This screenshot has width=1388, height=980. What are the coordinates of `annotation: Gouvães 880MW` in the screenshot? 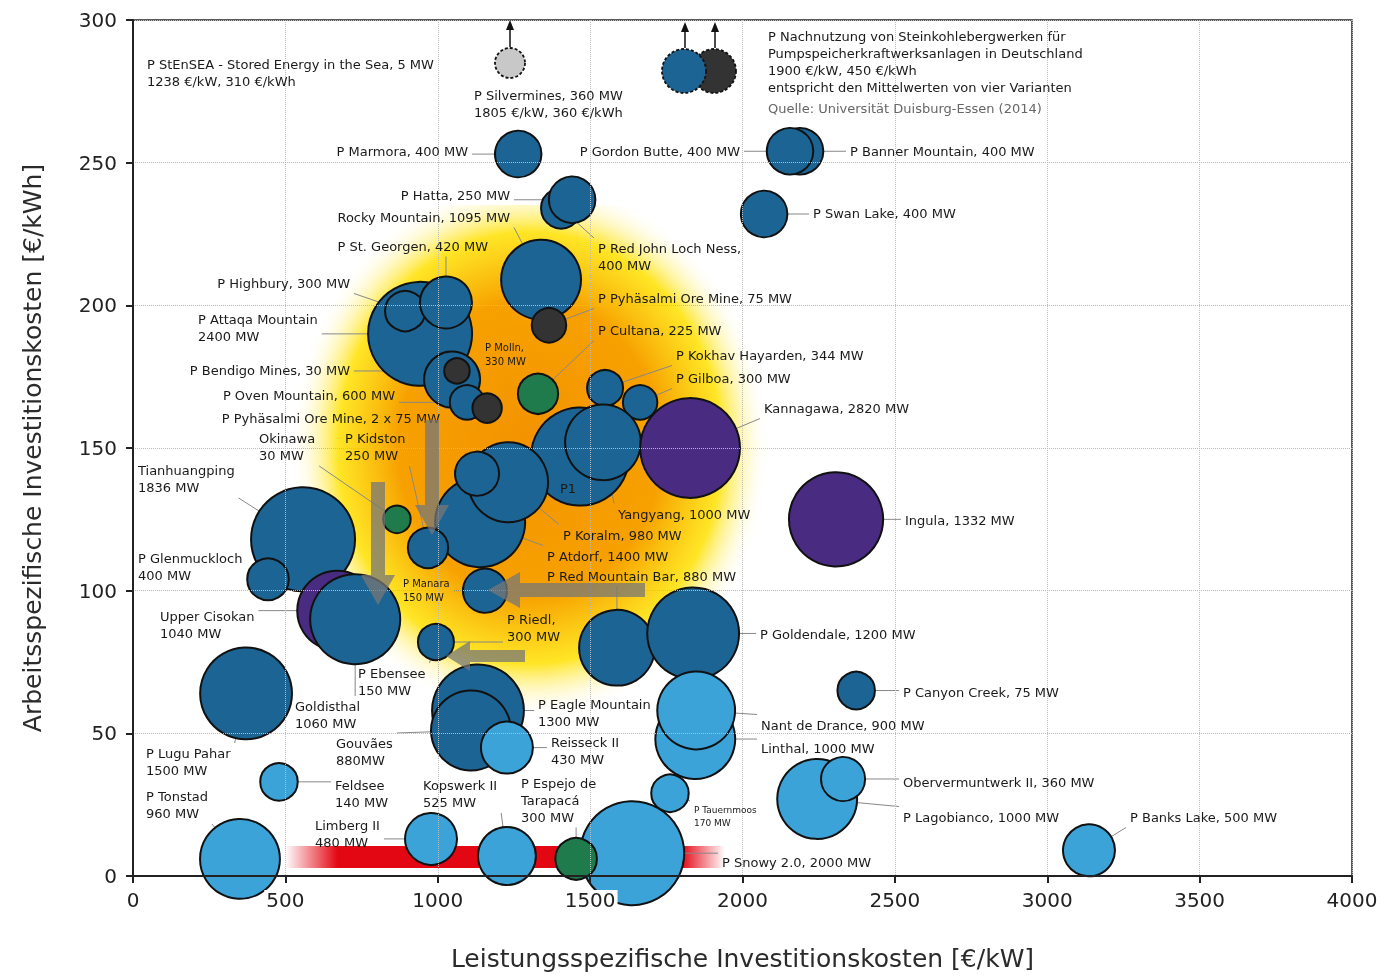 It's located at (364, 752).